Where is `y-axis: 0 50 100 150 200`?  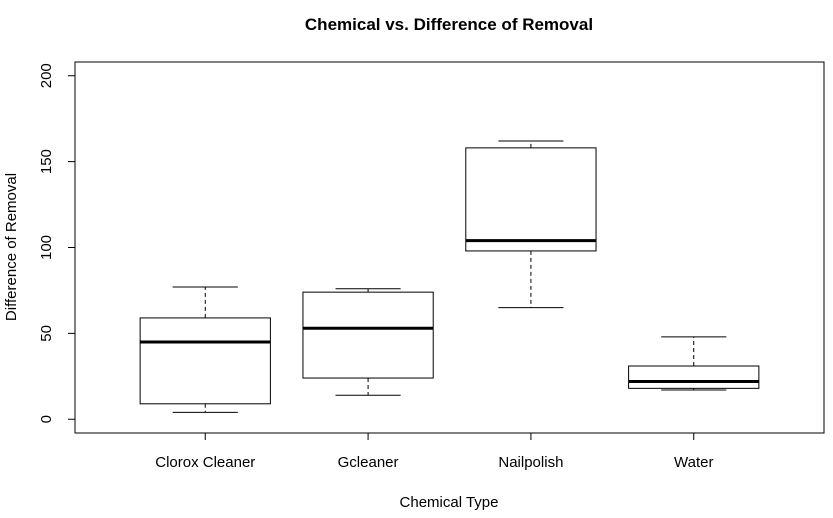
y-axis: 0 50 100 150 200 is located at coordinates (57, 243).